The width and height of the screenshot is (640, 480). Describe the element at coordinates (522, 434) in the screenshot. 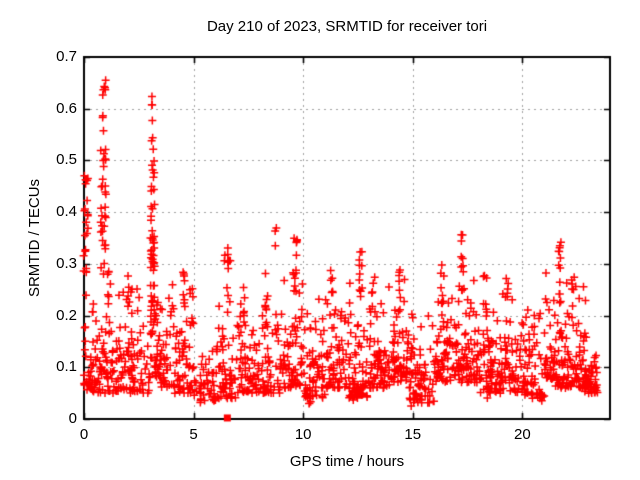

I see `x-tick-label: 20` at that location.